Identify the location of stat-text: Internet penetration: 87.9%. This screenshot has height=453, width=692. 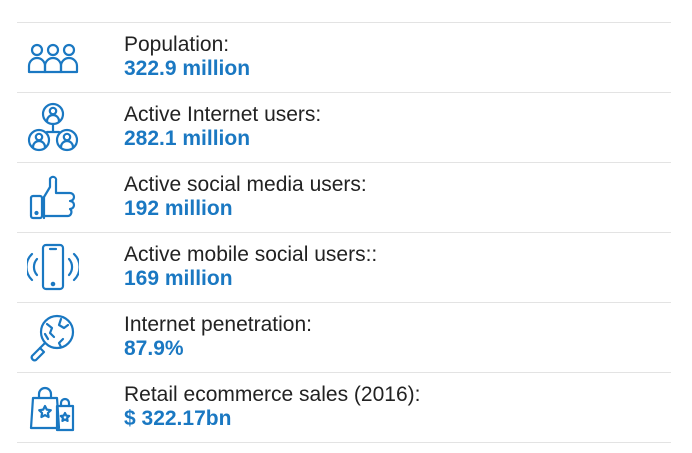
(397, 337).